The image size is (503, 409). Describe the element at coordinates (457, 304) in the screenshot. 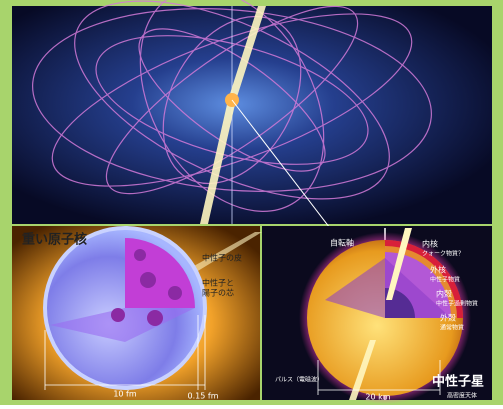

I see `layer-material: 中性子過剰物質` at that location.